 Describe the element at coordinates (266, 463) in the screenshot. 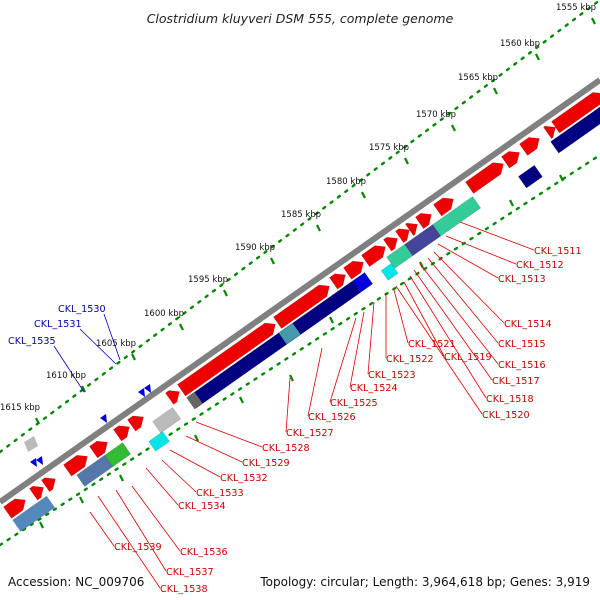

I see `gene-label: CKL_1529` at that location.